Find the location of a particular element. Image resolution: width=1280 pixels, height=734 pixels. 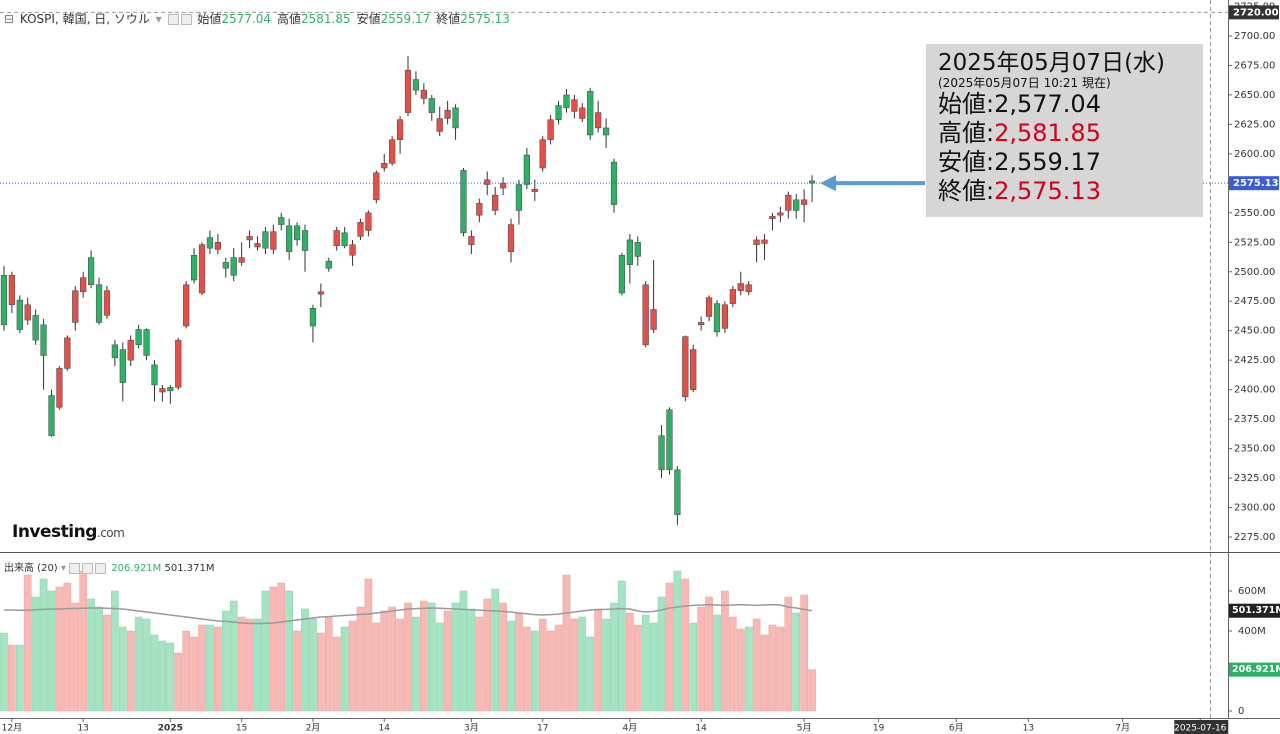

x-tick-label: 19 is located at coordinates (879, 729).